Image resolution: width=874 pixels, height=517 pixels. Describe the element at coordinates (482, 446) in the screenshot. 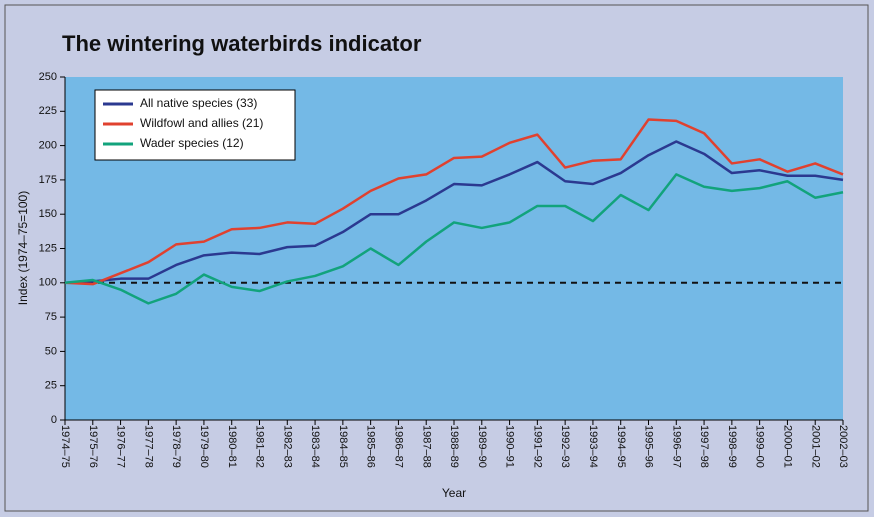

I see `x-tick-label: 1989–90` at that location.